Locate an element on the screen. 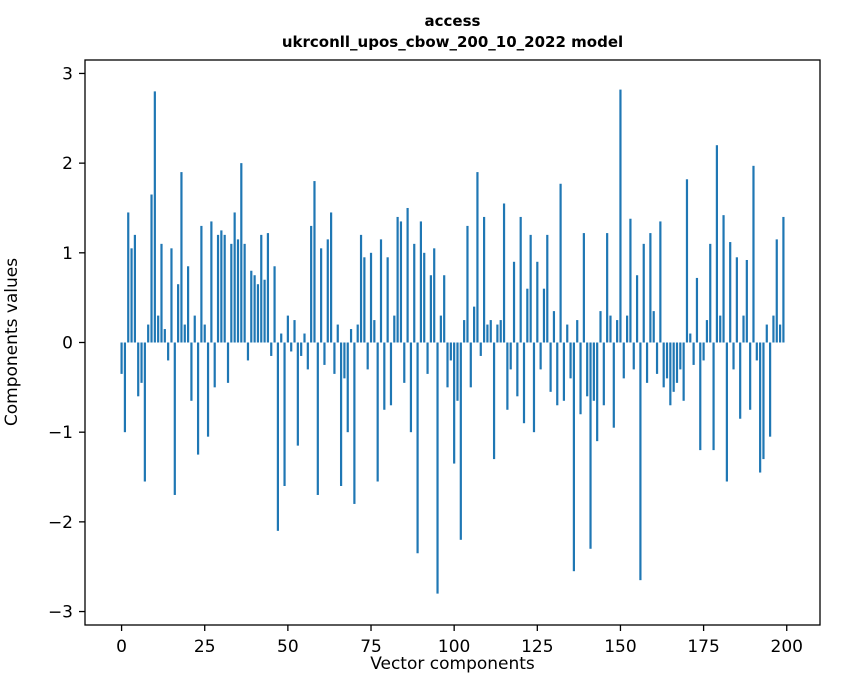  y-tick-label: 3 is located at coordinates (67, 74).